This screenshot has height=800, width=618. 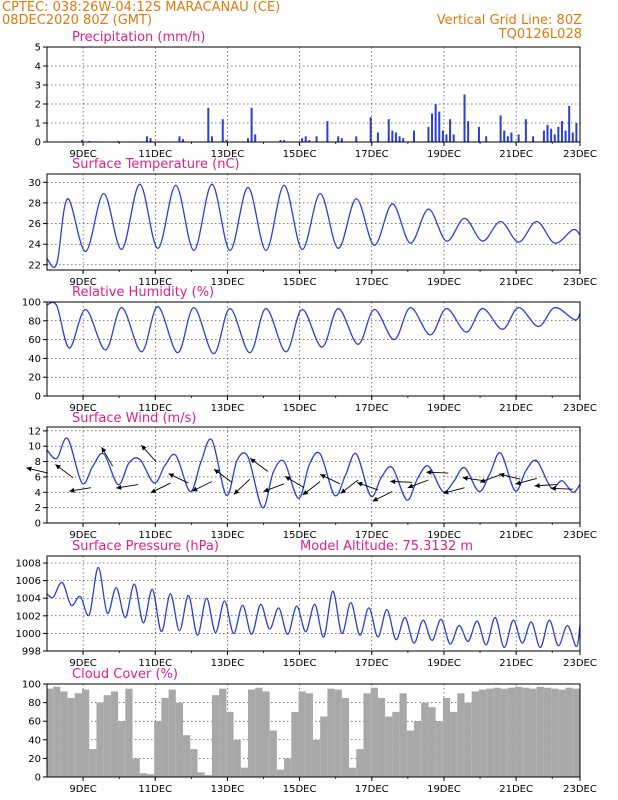 What do you see at coordinates (34, 183) in the screenshot?
I see `y-tick-label: 30` at bounding box center [34, 183].